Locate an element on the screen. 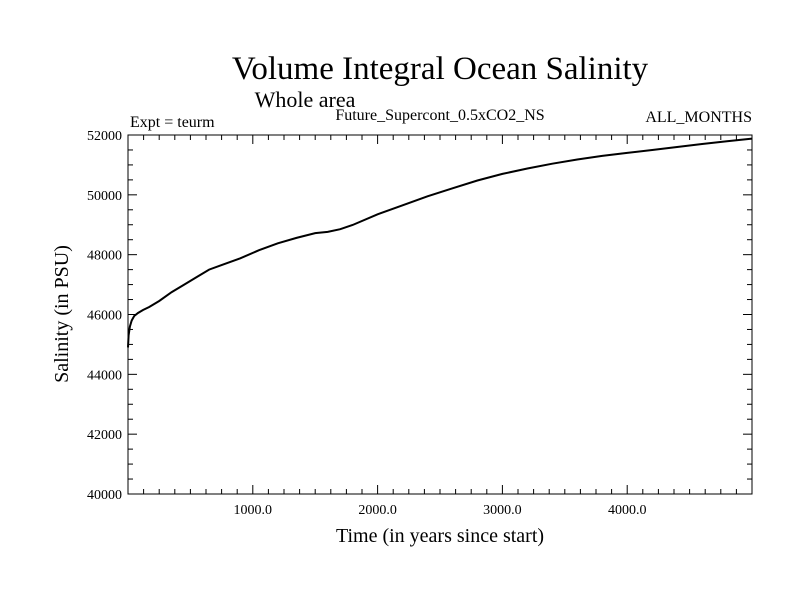 The width and height of the screenshot is (800, 600). y-tick-label: 44000 is located at coordinates (104, 375).